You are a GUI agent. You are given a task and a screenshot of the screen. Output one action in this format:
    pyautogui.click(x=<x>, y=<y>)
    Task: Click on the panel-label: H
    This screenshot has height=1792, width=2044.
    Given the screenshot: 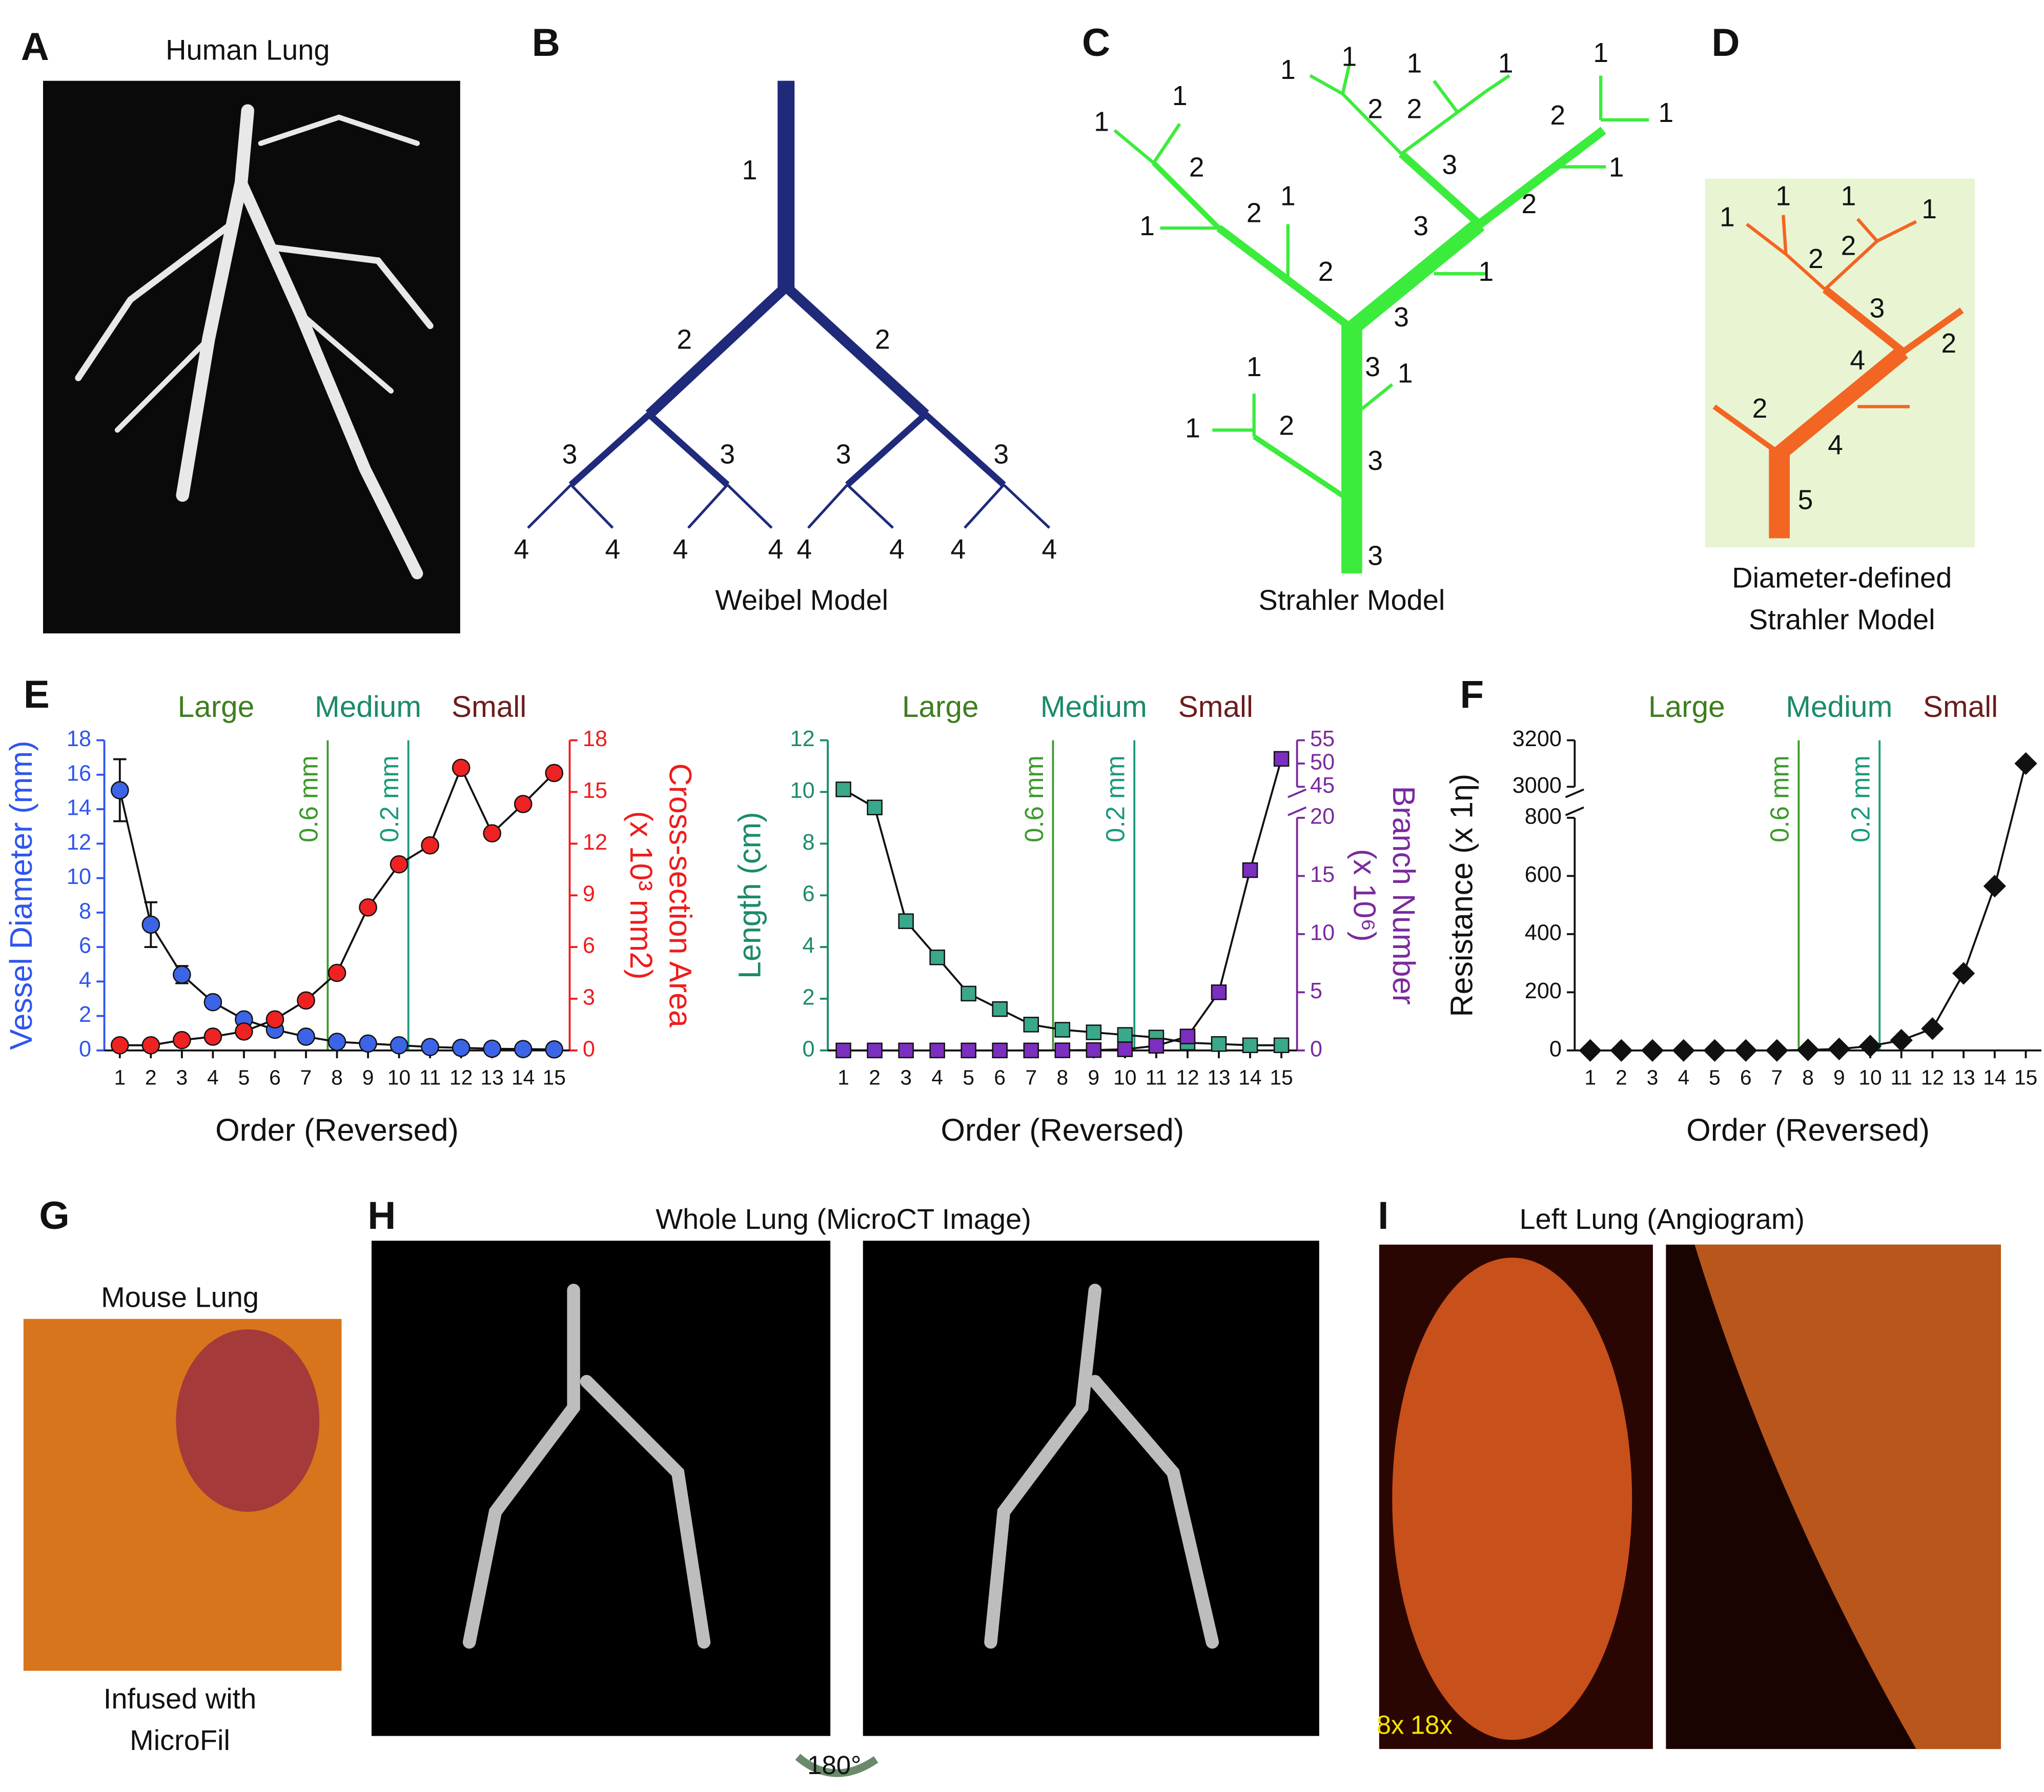 What is the action you would take?
    pyautogui.click(x=381, y=1216)
    